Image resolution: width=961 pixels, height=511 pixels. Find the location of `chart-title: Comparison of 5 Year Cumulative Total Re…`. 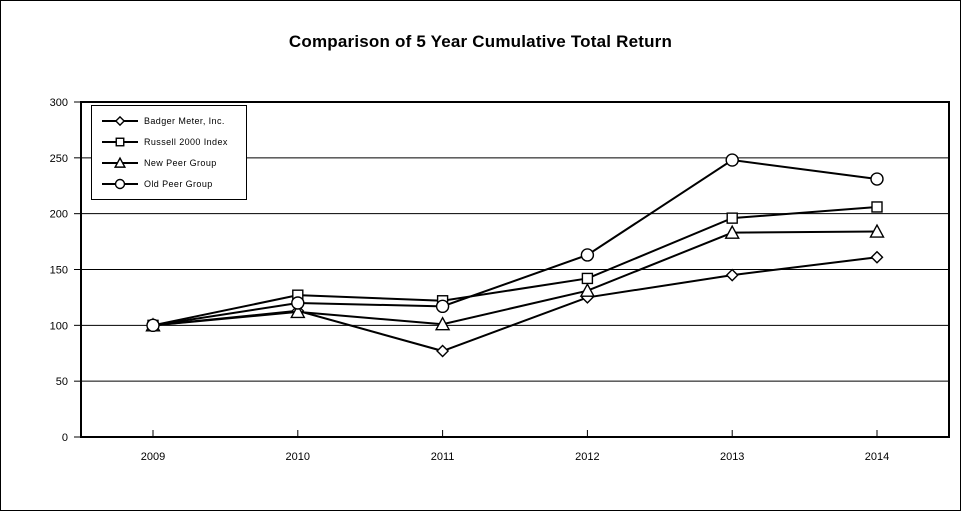

chart-title: Comparison of 5 Year Cumulative Total Re… is located at coordinates (480, 41).